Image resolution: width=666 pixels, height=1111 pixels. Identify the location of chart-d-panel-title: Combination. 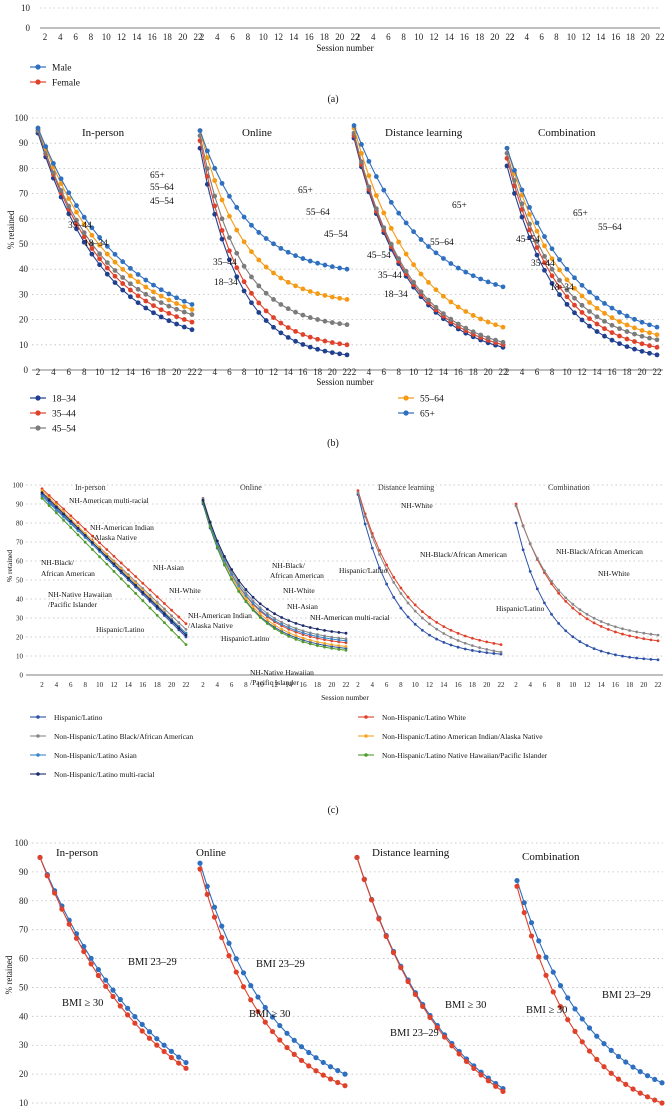
(551, 857).